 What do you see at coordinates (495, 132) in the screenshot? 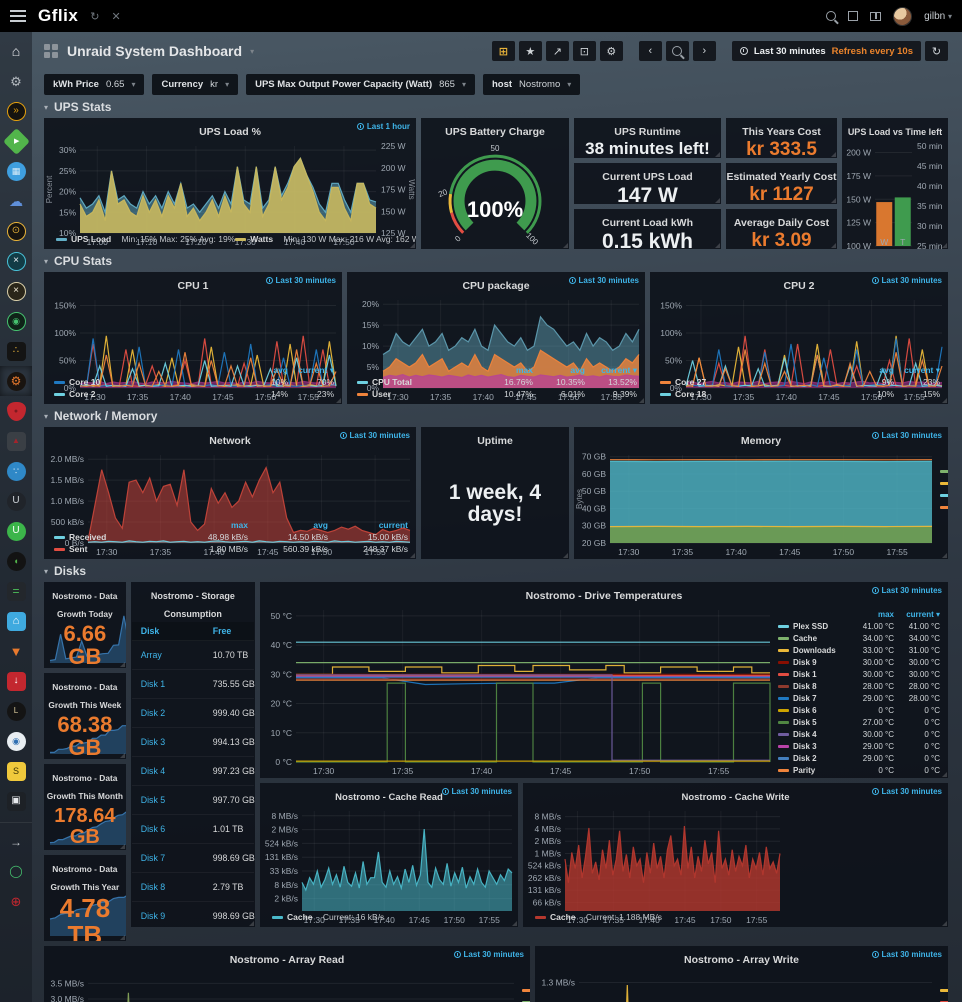
I see `panel-title: UPS Battery Charge` at bounding box center [495, 132].